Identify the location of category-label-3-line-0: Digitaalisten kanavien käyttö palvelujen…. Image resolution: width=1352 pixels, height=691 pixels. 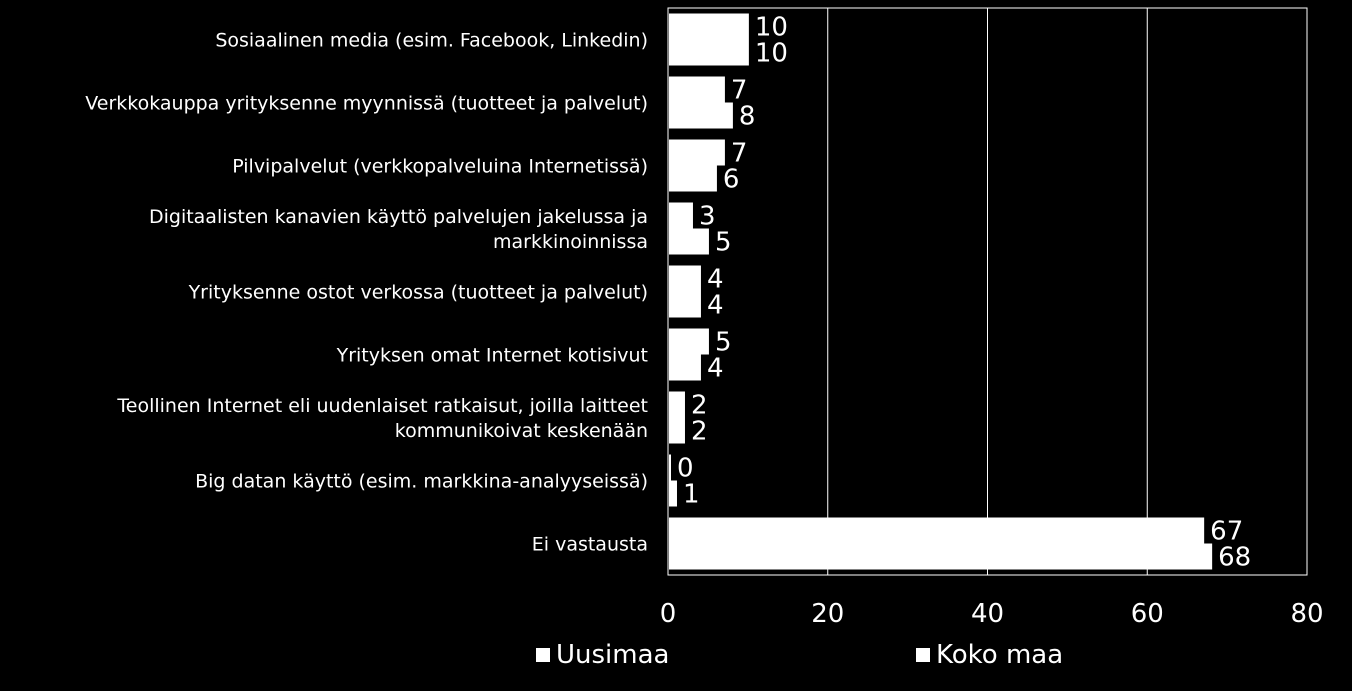
(398, 217).